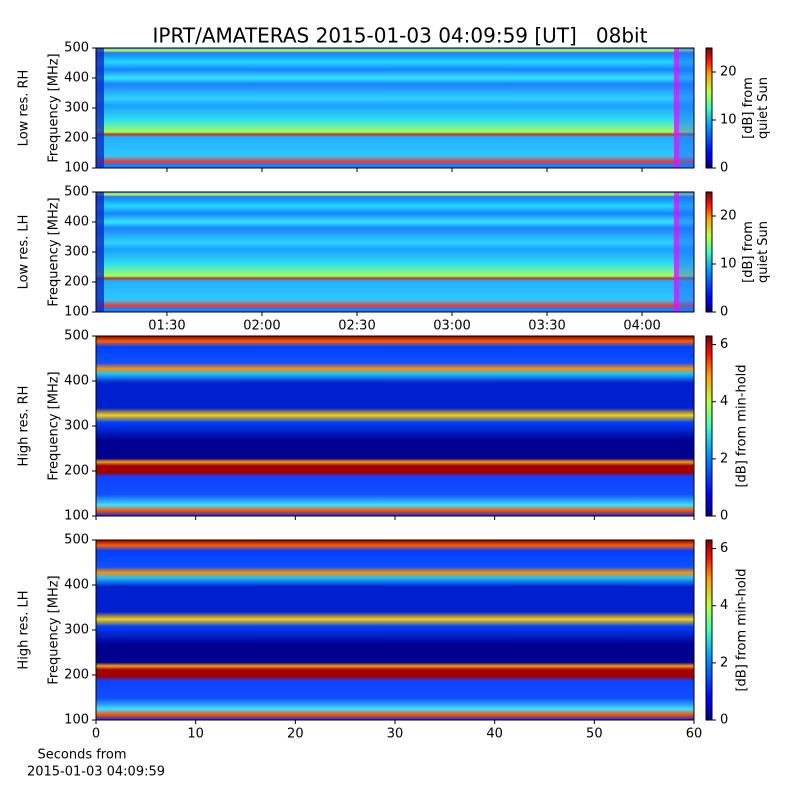  I want to click on x-tick-label: 03:30, so click(546, 326).